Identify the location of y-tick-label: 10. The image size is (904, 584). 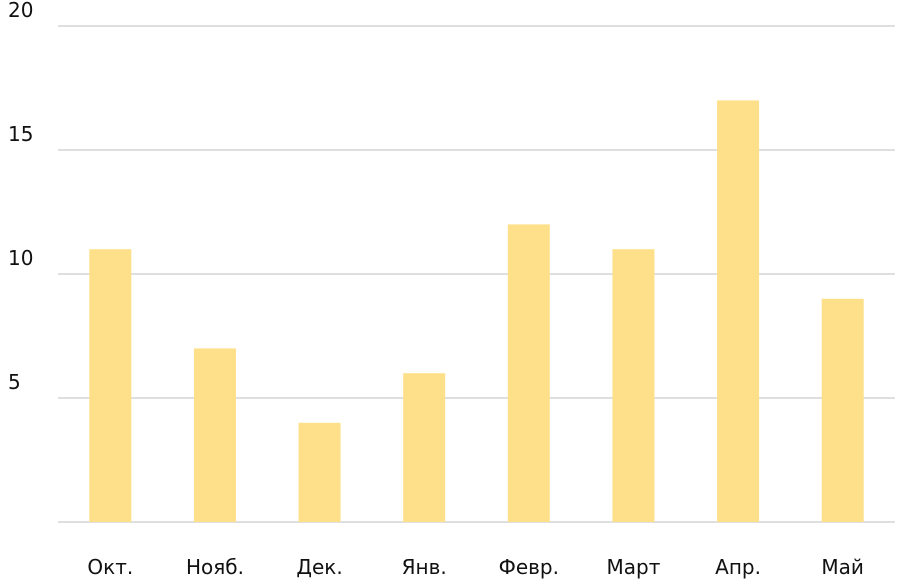
(20, 258).